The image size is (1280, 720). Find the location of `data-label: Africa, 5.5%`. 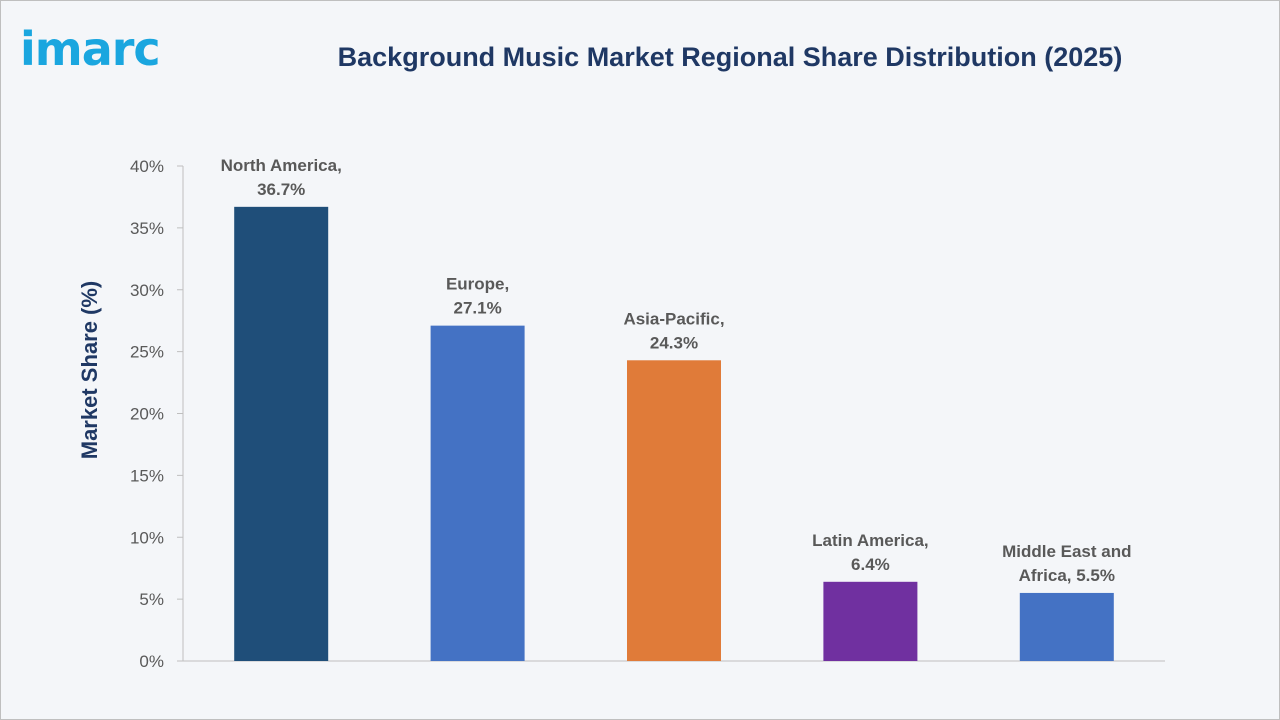

data-label: Africa, 5.5% is located at coordinates (1067, 575).